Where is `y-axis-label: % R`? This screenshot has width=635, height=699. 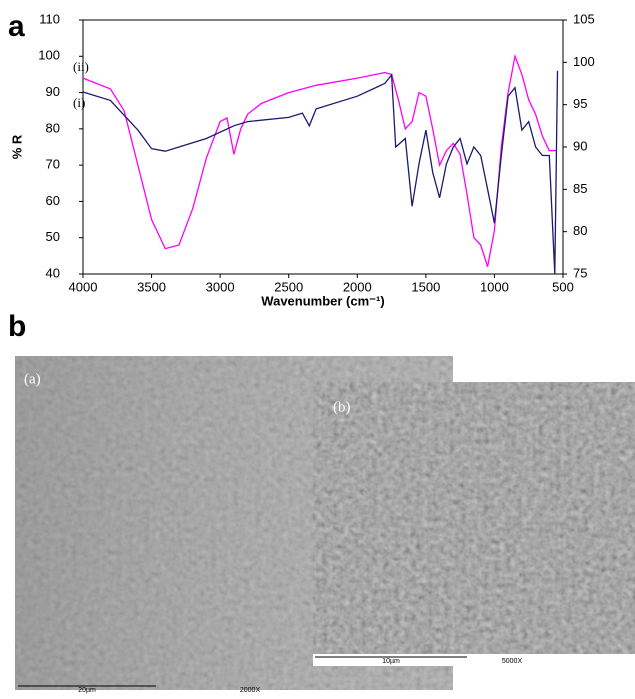 y-axis-label: % R is located at coordinates (16, 146).